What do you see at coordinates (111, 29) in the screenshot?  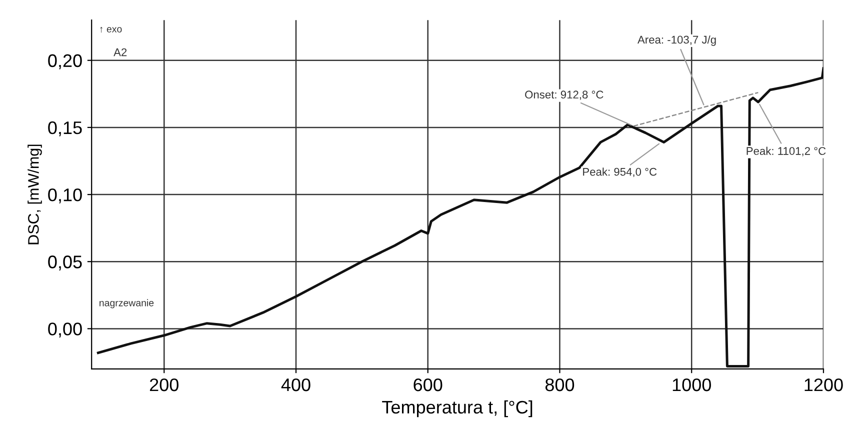 I see `annotation: ↑ exo` at bounding box center [111, 29].